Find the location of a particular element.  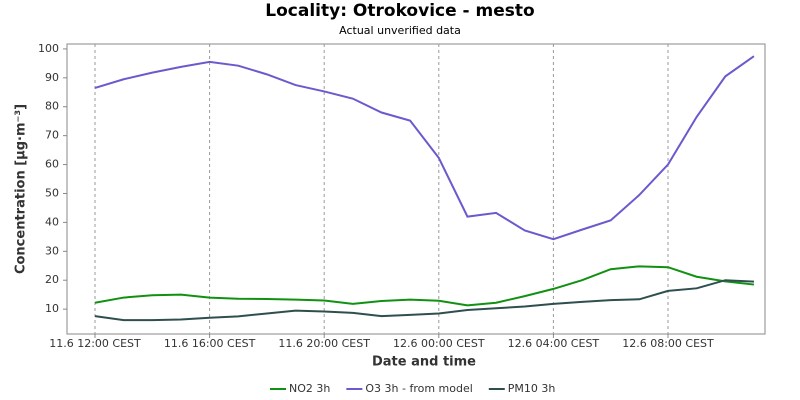

x-tick-label: 12.6 00:00 CEST is located at coordinates (439, 343).